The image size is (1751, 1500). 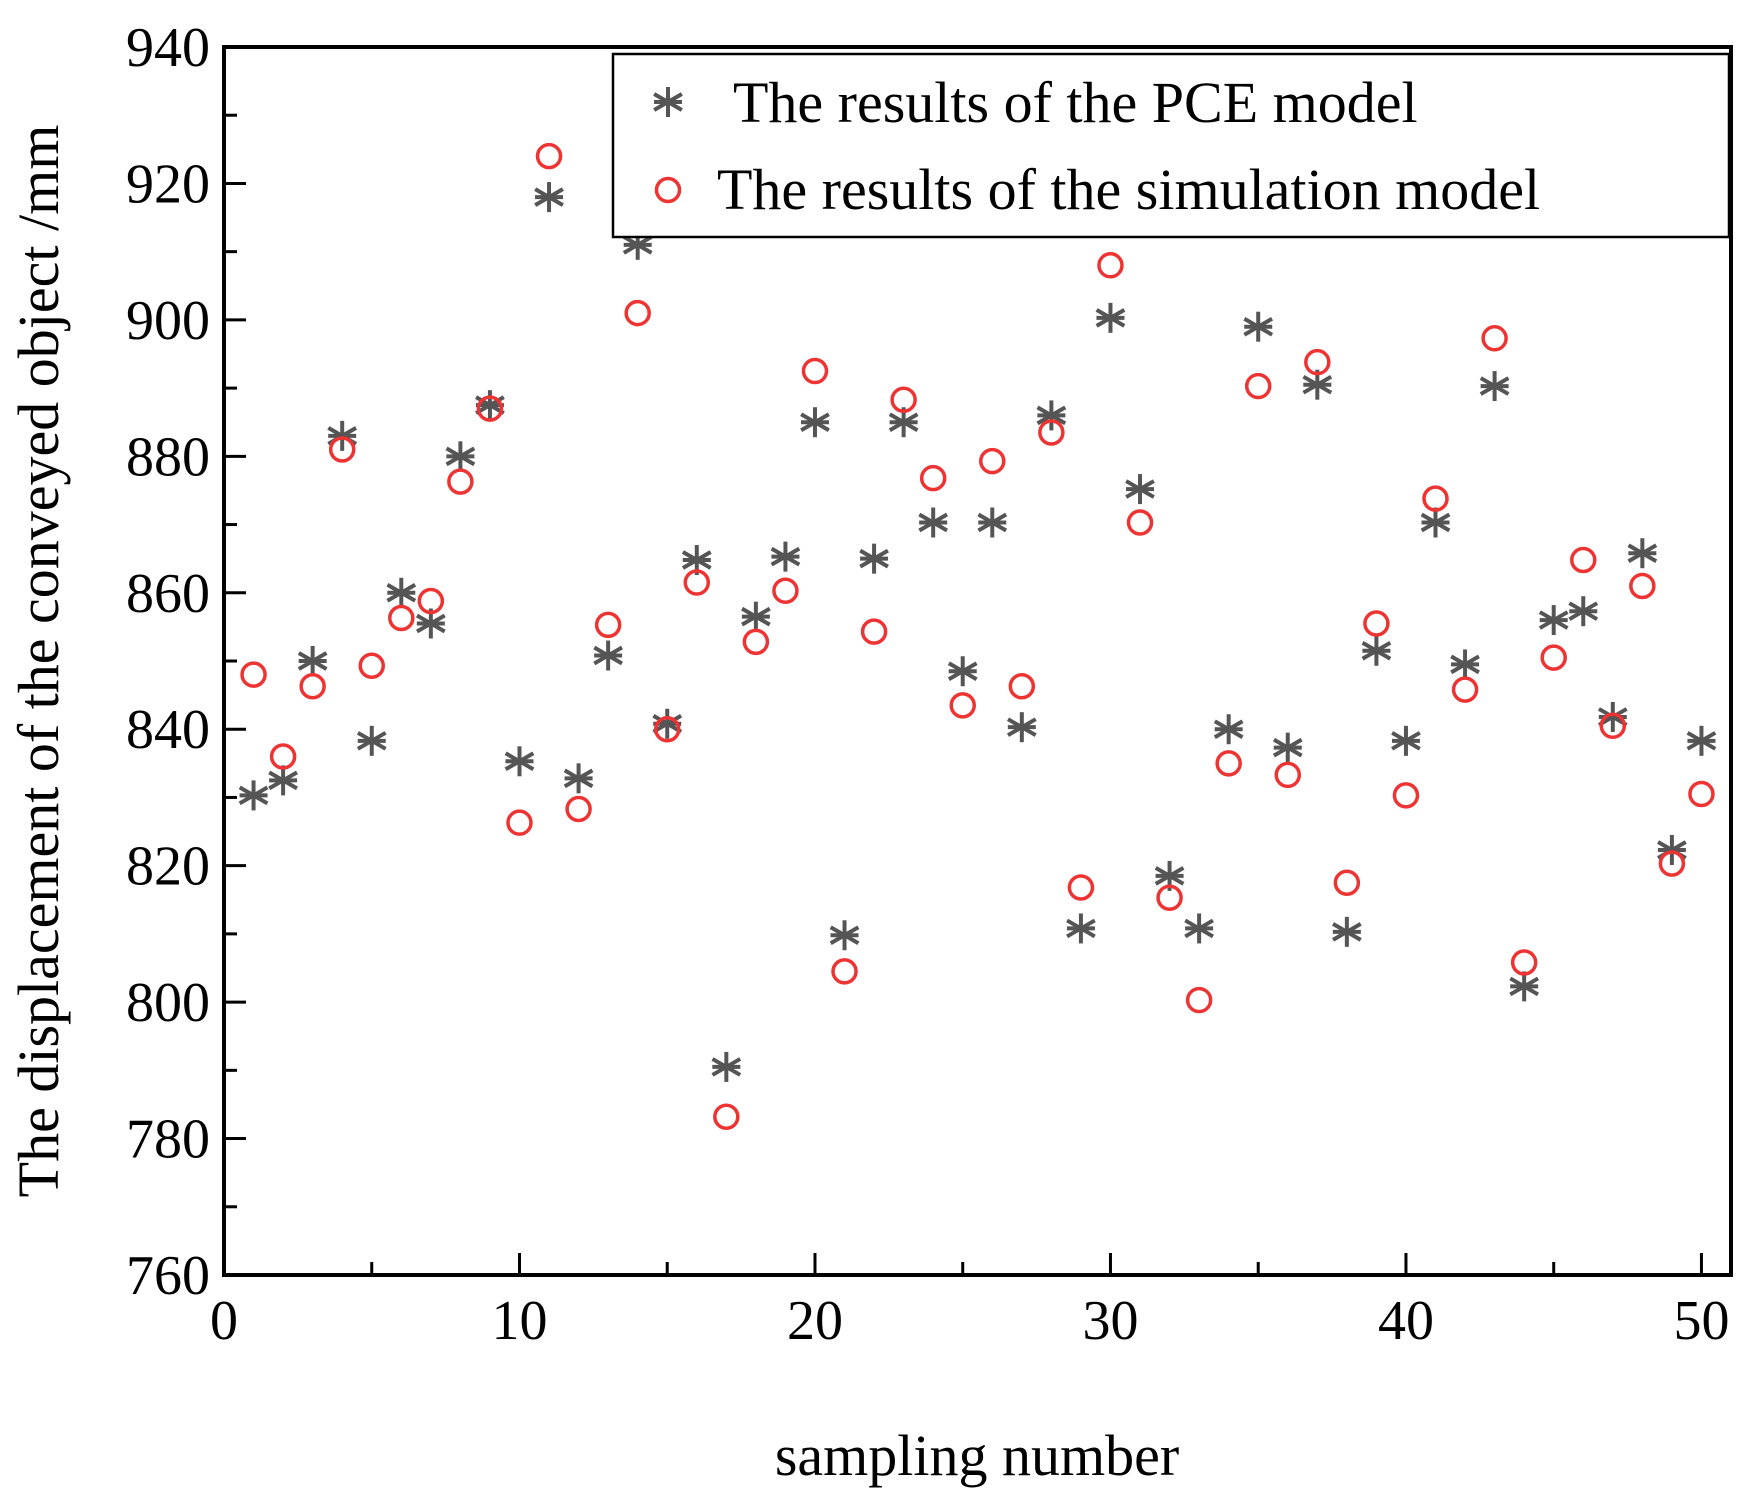 What do you see at coordinates (1406, 1321) in the screenshot?
I see `x-tick-label: 40` at bounding box center [1406, 1321].